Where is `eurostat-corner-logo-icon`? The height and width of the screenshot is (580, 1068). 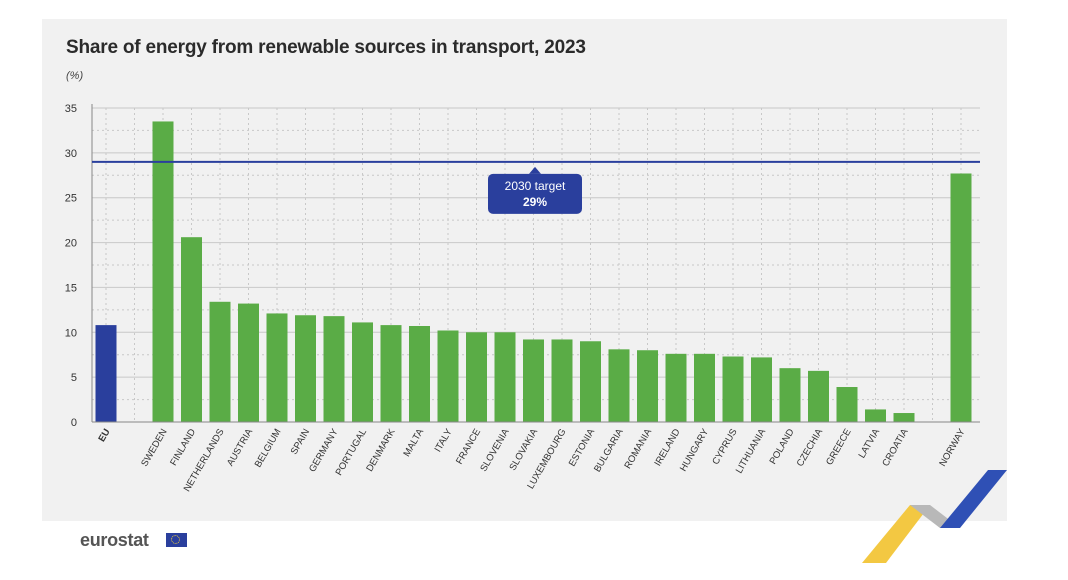
eurostat-corner-logo-icon is located at coordinates (934, 516).